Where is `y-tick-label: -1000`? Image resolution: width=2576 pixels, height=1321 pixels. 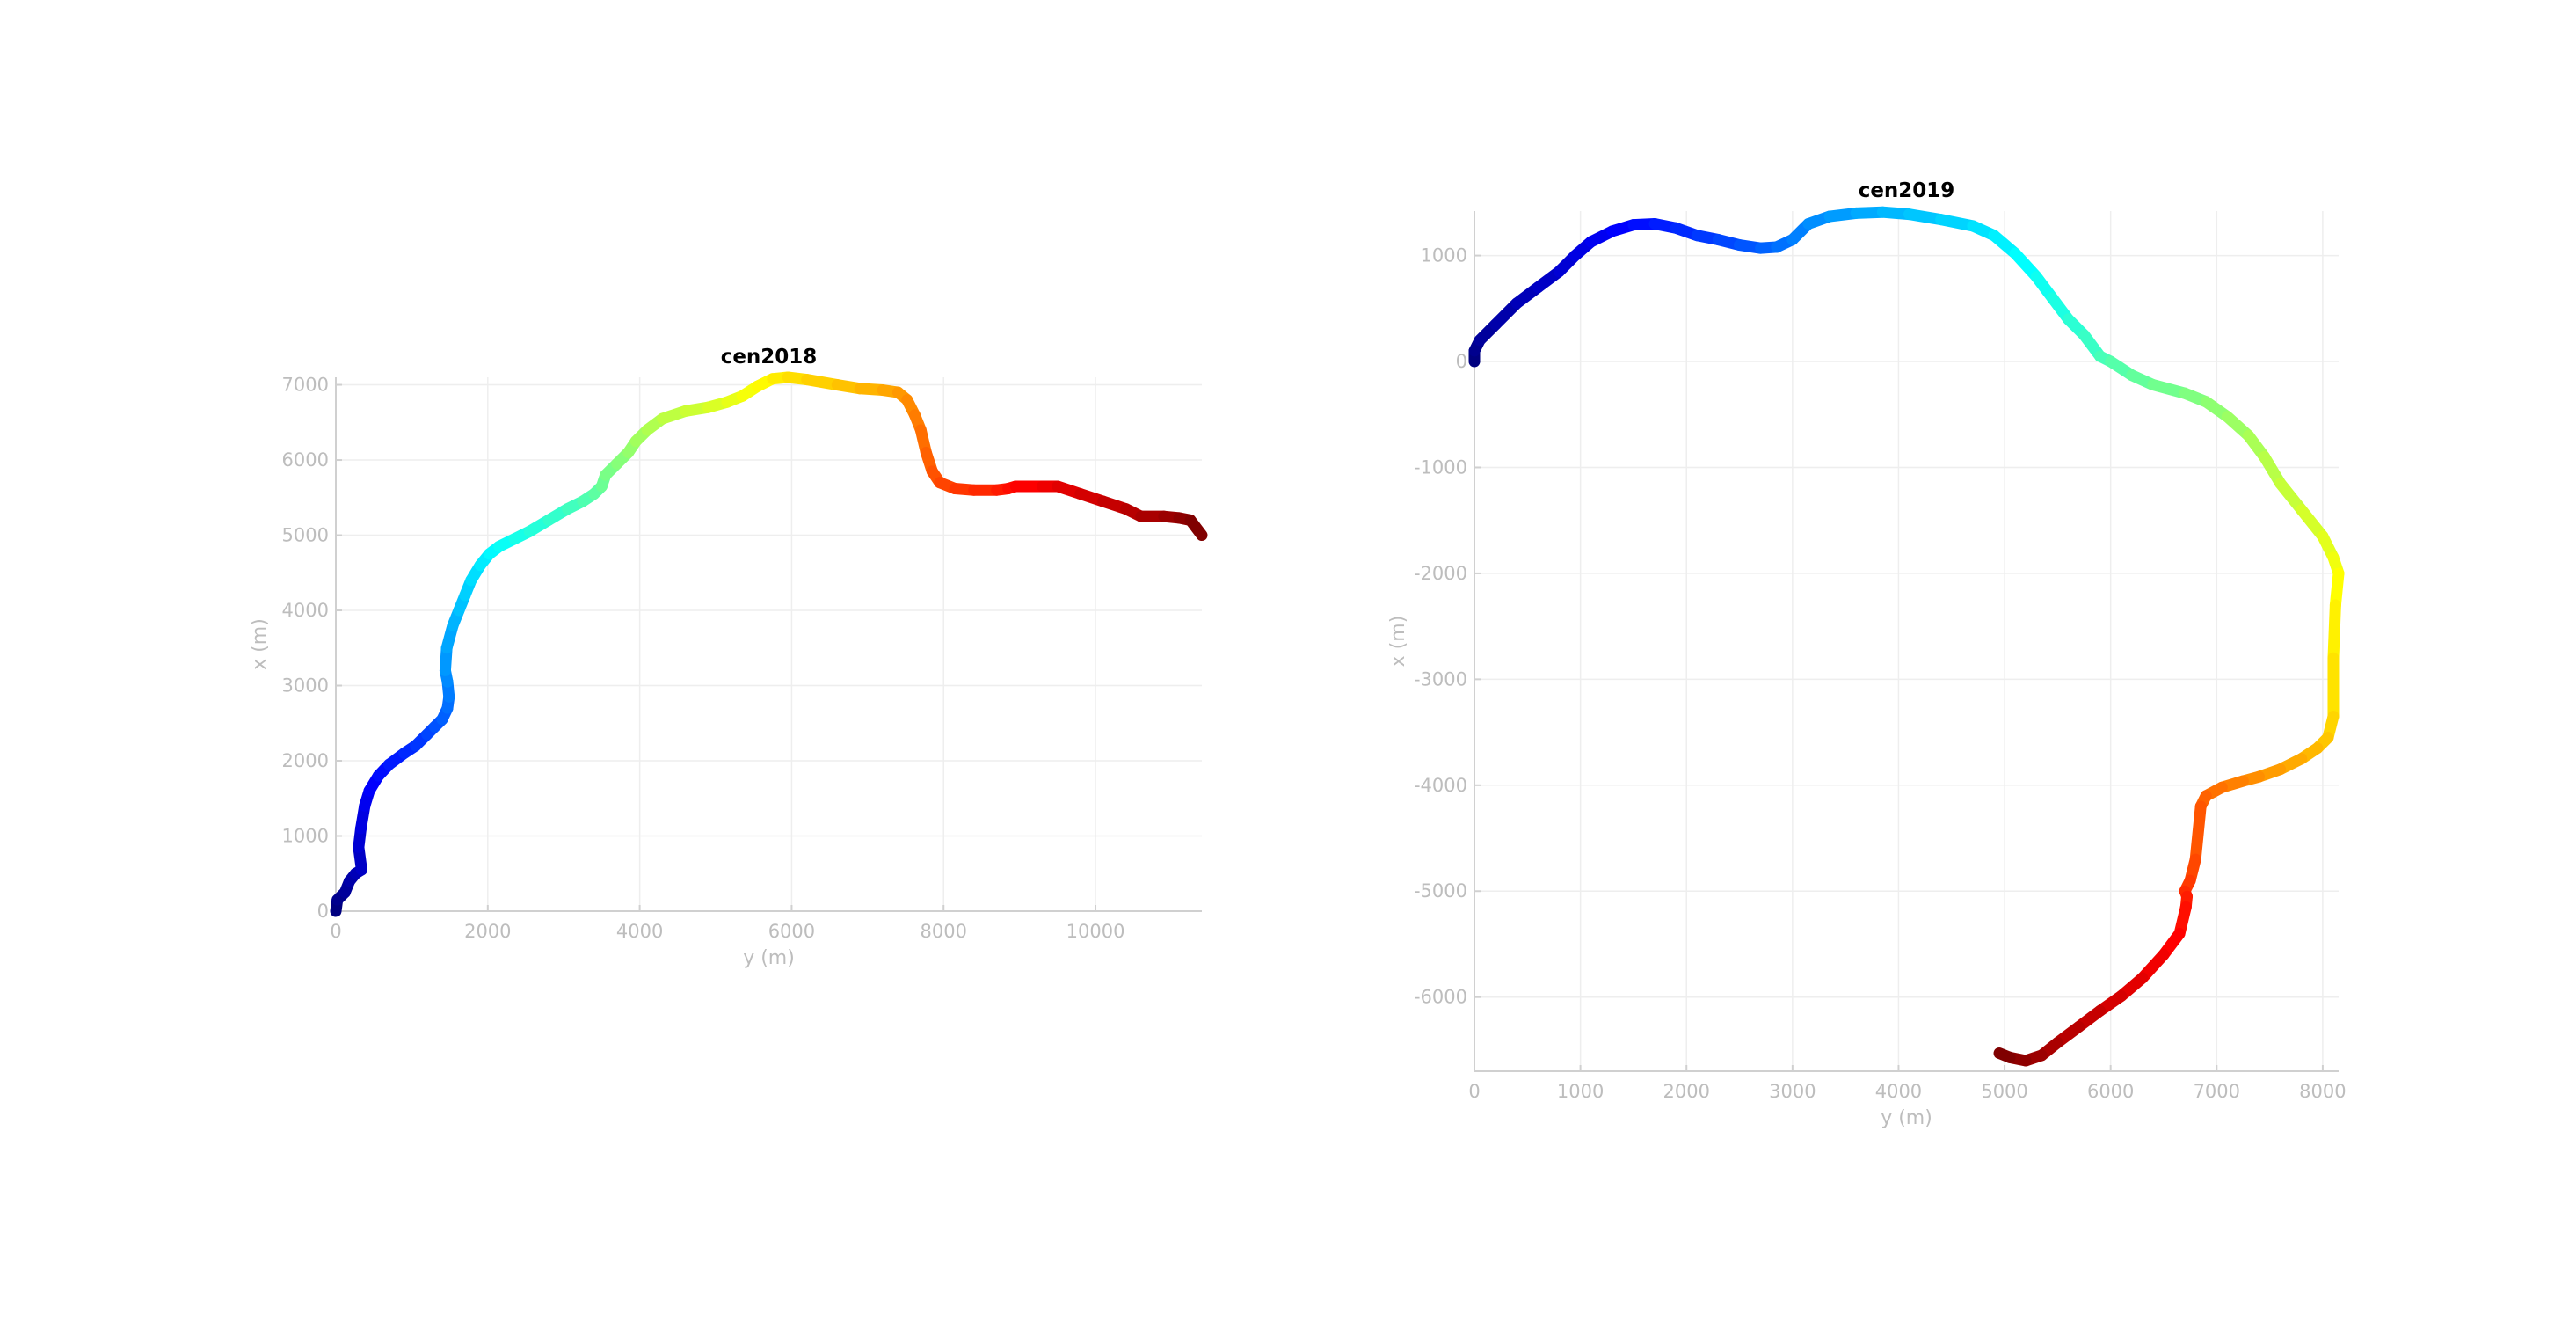
y-tick-label: -1000 is located at coordinates (1440, 467).